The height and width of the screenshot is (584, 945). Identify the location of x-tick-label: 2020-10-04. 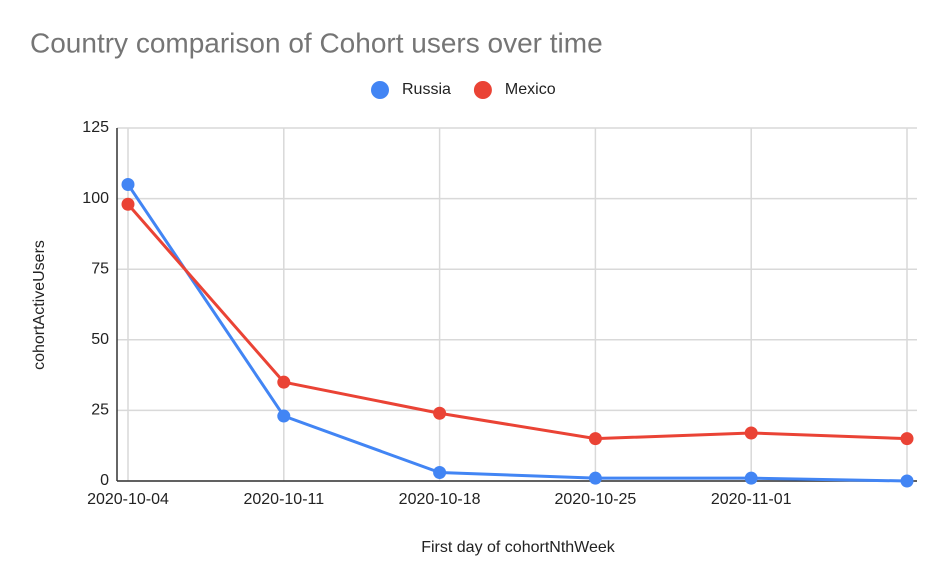
(128, 499).